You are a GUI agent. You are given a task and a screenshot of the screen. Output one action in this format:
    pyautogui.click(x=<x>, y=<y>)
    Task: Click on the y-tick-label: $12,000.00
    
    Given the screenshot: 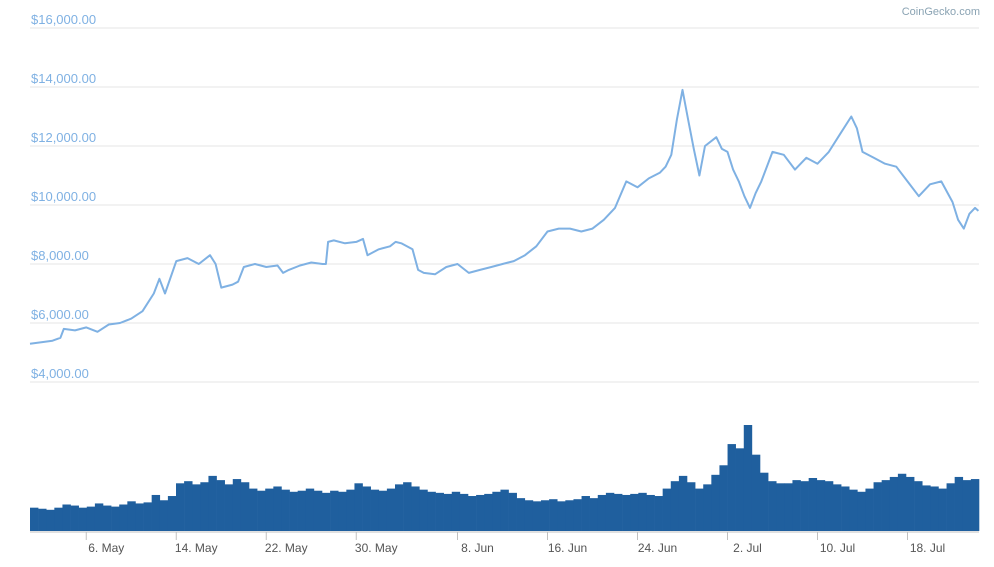 What is the action you would take?
    pyautogui.click(x=63, y=137)
    